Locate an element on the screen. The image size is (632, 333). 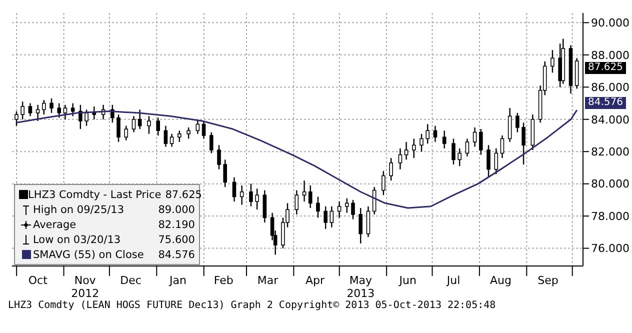
y-tick-label: 90.000 is located at coordinates (610, 23).